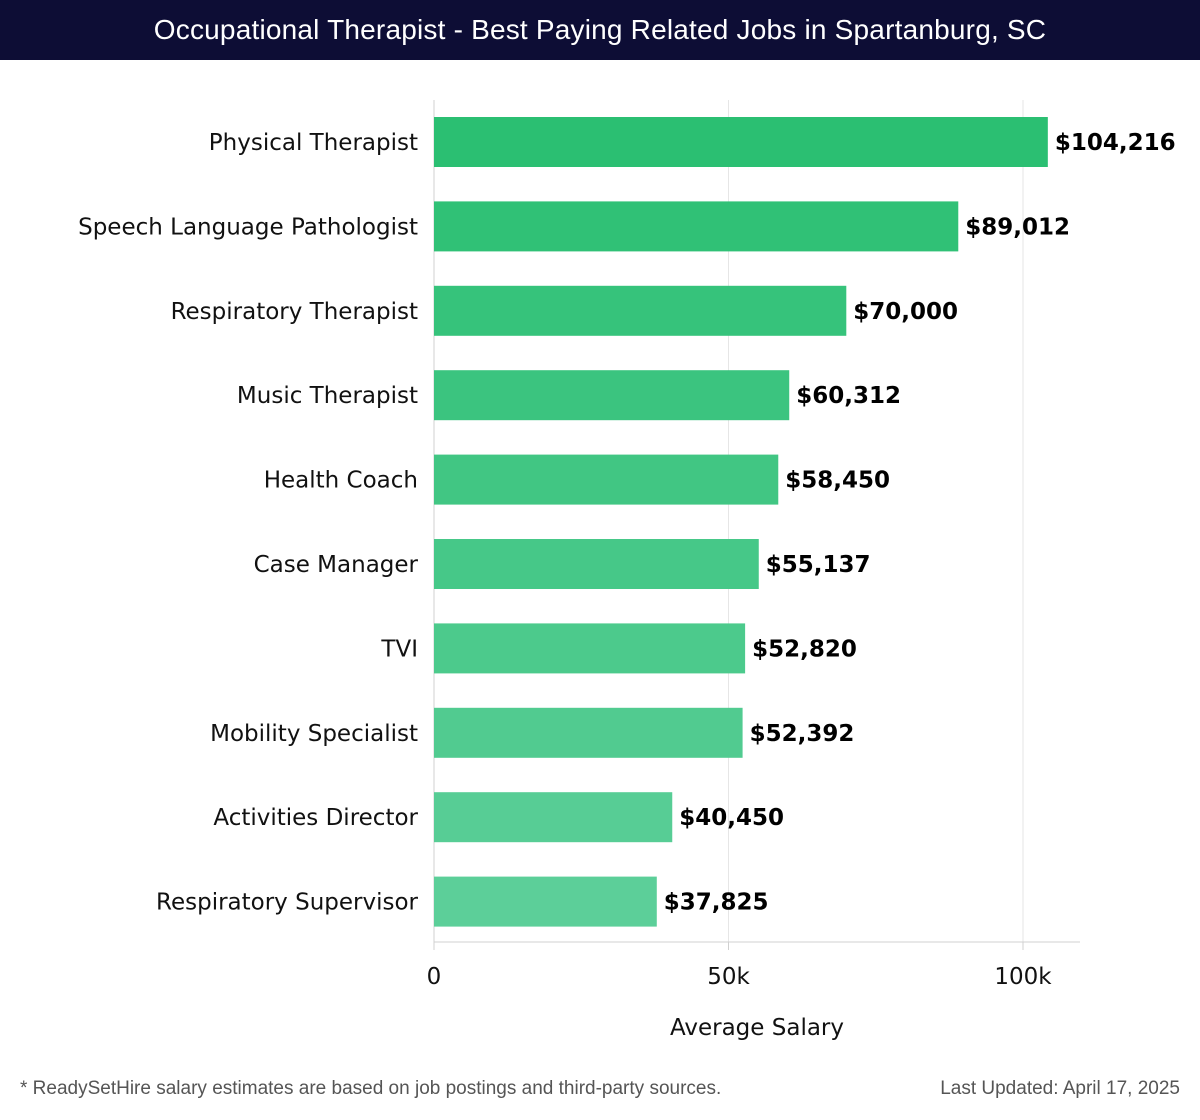 Image resolution: width=1200 pixels, height=1120 pixels. I want to click on value-label-5: $55,137, so click(818, 565).